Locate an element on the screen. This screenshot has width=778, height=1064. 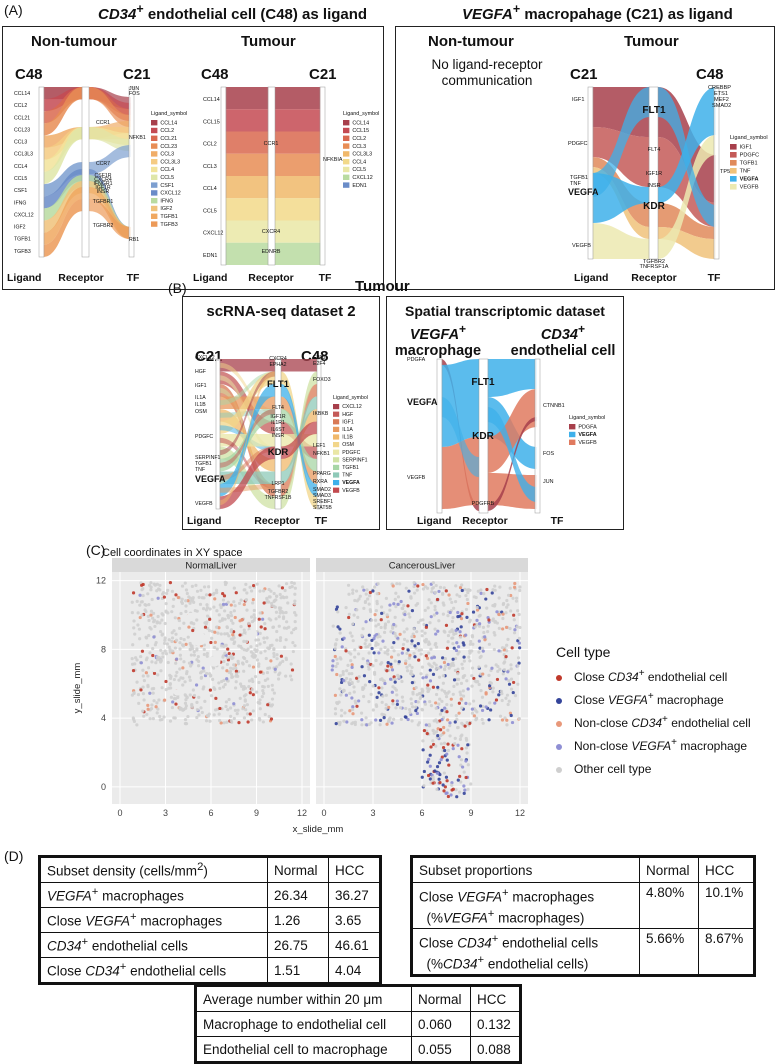
ligand-label: CSF1 is located at coordinates (20, 191).